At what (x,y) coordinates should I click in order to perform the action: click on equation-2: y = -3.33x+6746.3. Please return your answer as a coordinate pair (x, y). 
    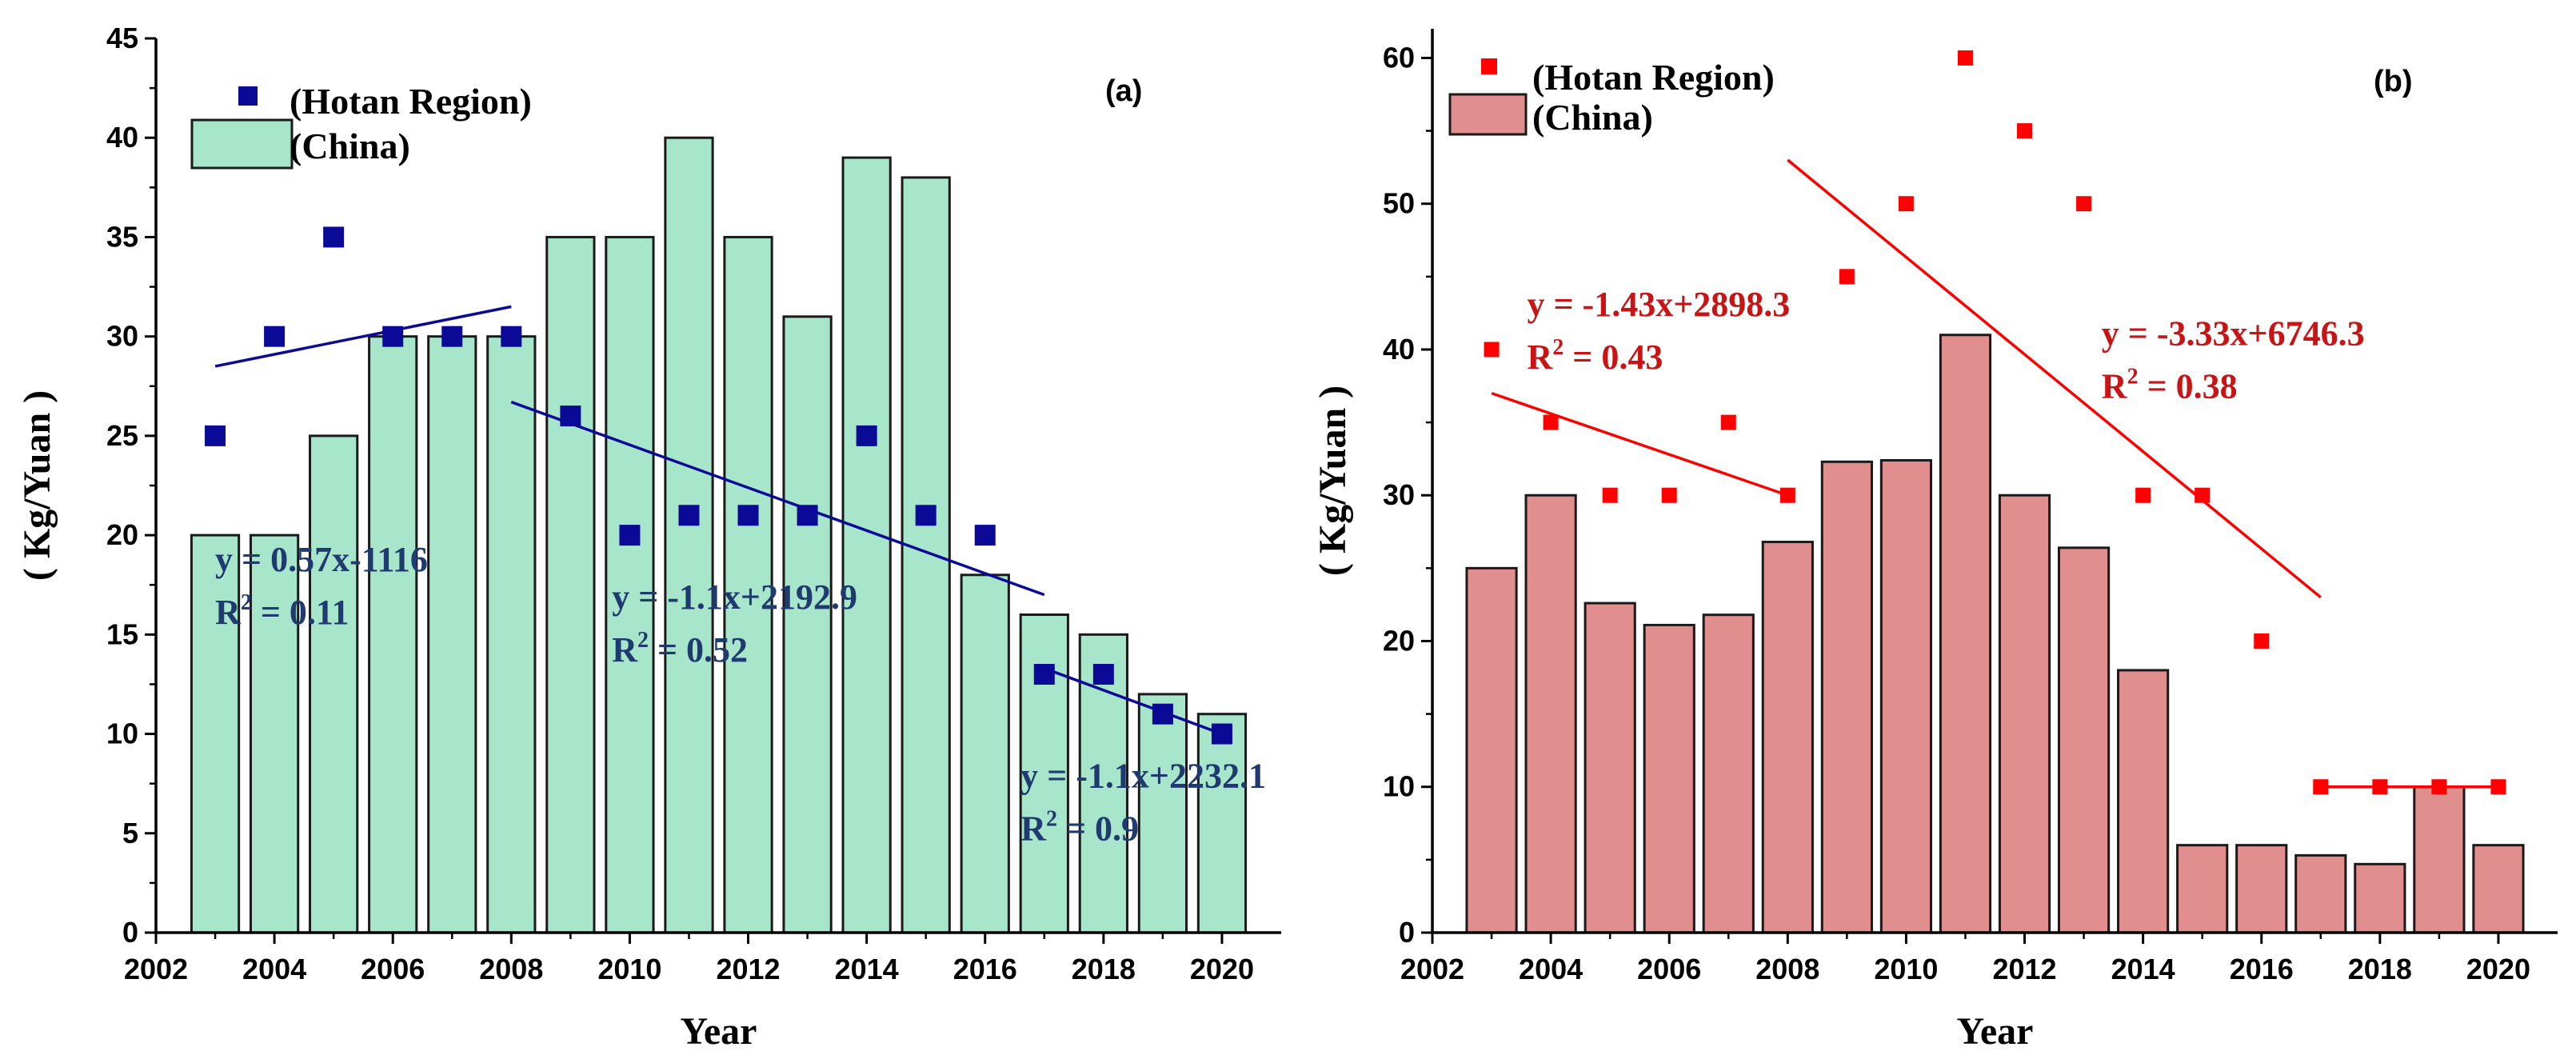
    Looking at the image, I should click on (2233, 334).